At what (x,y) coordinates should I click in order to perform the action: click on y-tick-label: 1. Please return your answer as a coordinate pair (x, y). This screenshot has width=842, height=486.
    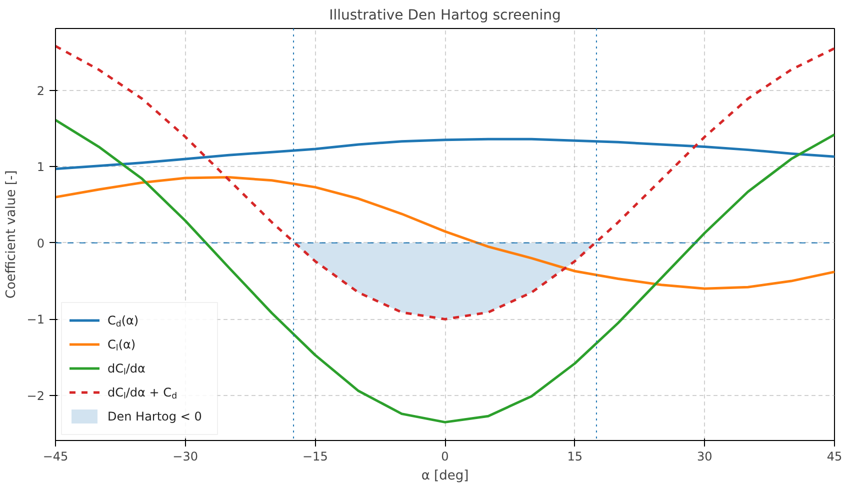
    Looking at the image, I should click on (40, 167).